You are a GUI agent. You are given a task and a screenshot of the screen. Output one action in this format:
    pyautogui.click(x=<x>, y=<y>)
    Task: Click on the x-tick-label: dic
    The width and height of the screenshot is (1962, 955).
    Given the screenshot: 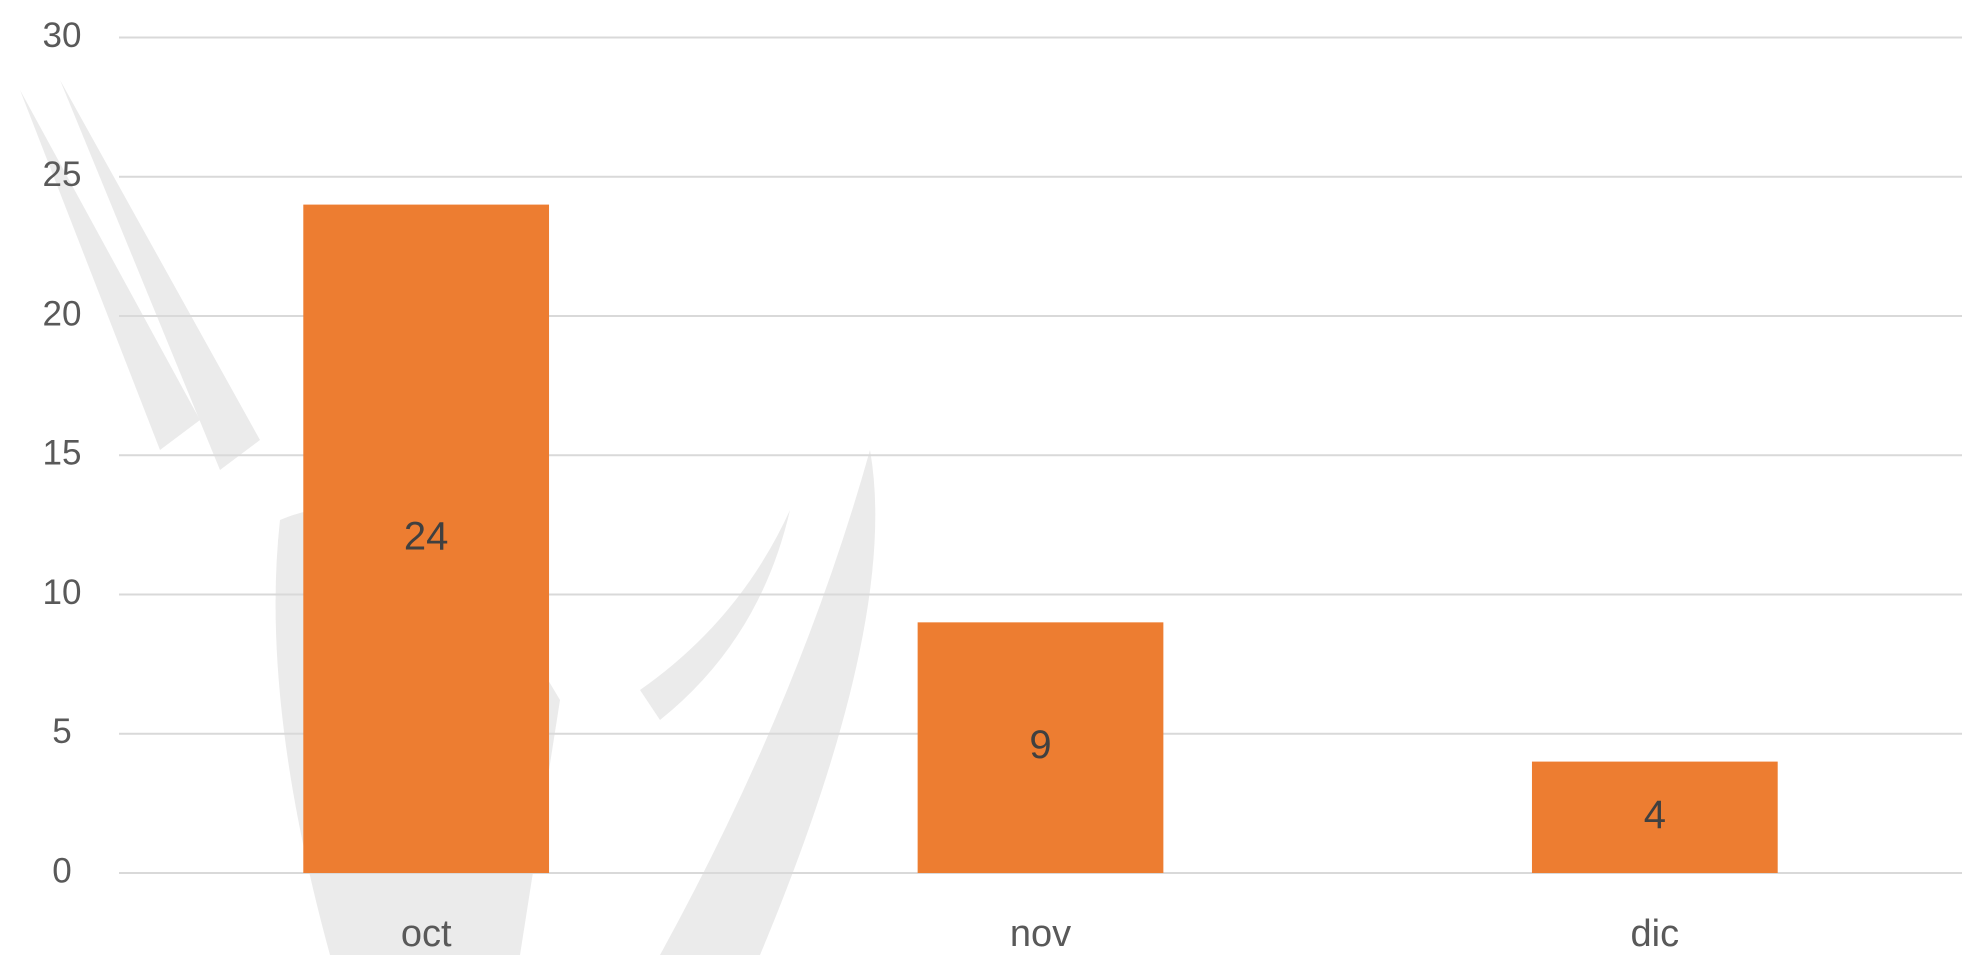 What is the action you would take?
    pyautogui.click(x=1655, y=934)
    